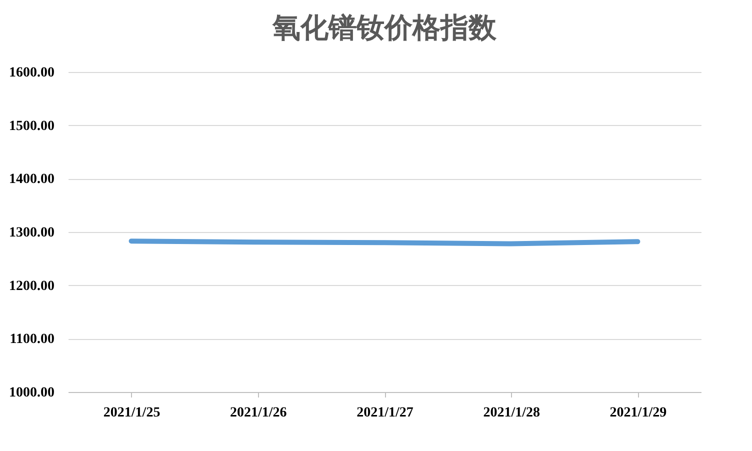 The width and height of the screenshot is (752, 451). I want to click on x-tick-label: 2021/1/28, so click(511, 413).